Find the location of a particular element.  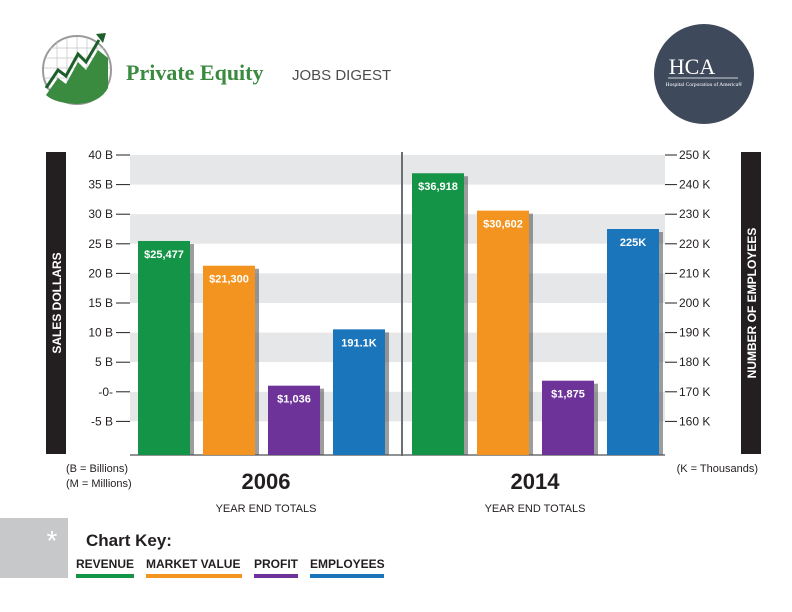

bar-data-label: 225K is located at coordinates (633, 243).